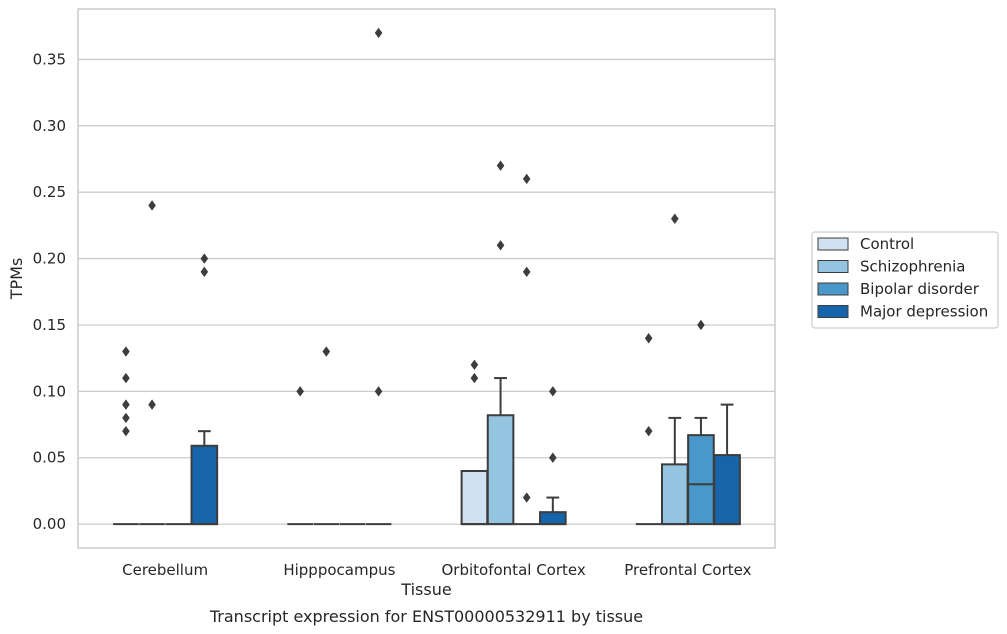 This screenshot has height=634, width=1007. I want to click on x-tick-label: Orbitofontal Cortex, so click(514, 570).